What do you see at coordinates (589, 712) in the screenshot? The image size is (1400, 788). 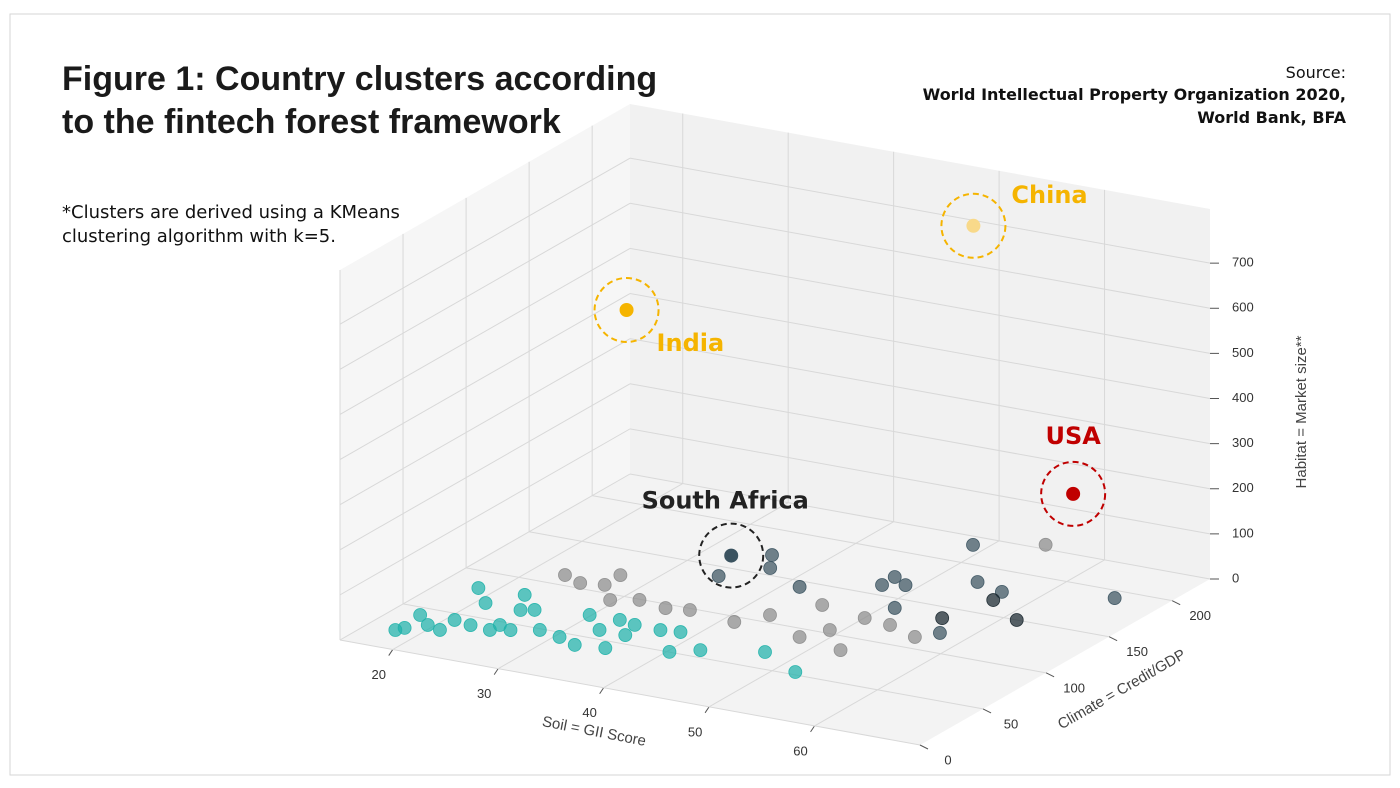 I see `x-tick-label: 40` at bounding box center [589, 712].